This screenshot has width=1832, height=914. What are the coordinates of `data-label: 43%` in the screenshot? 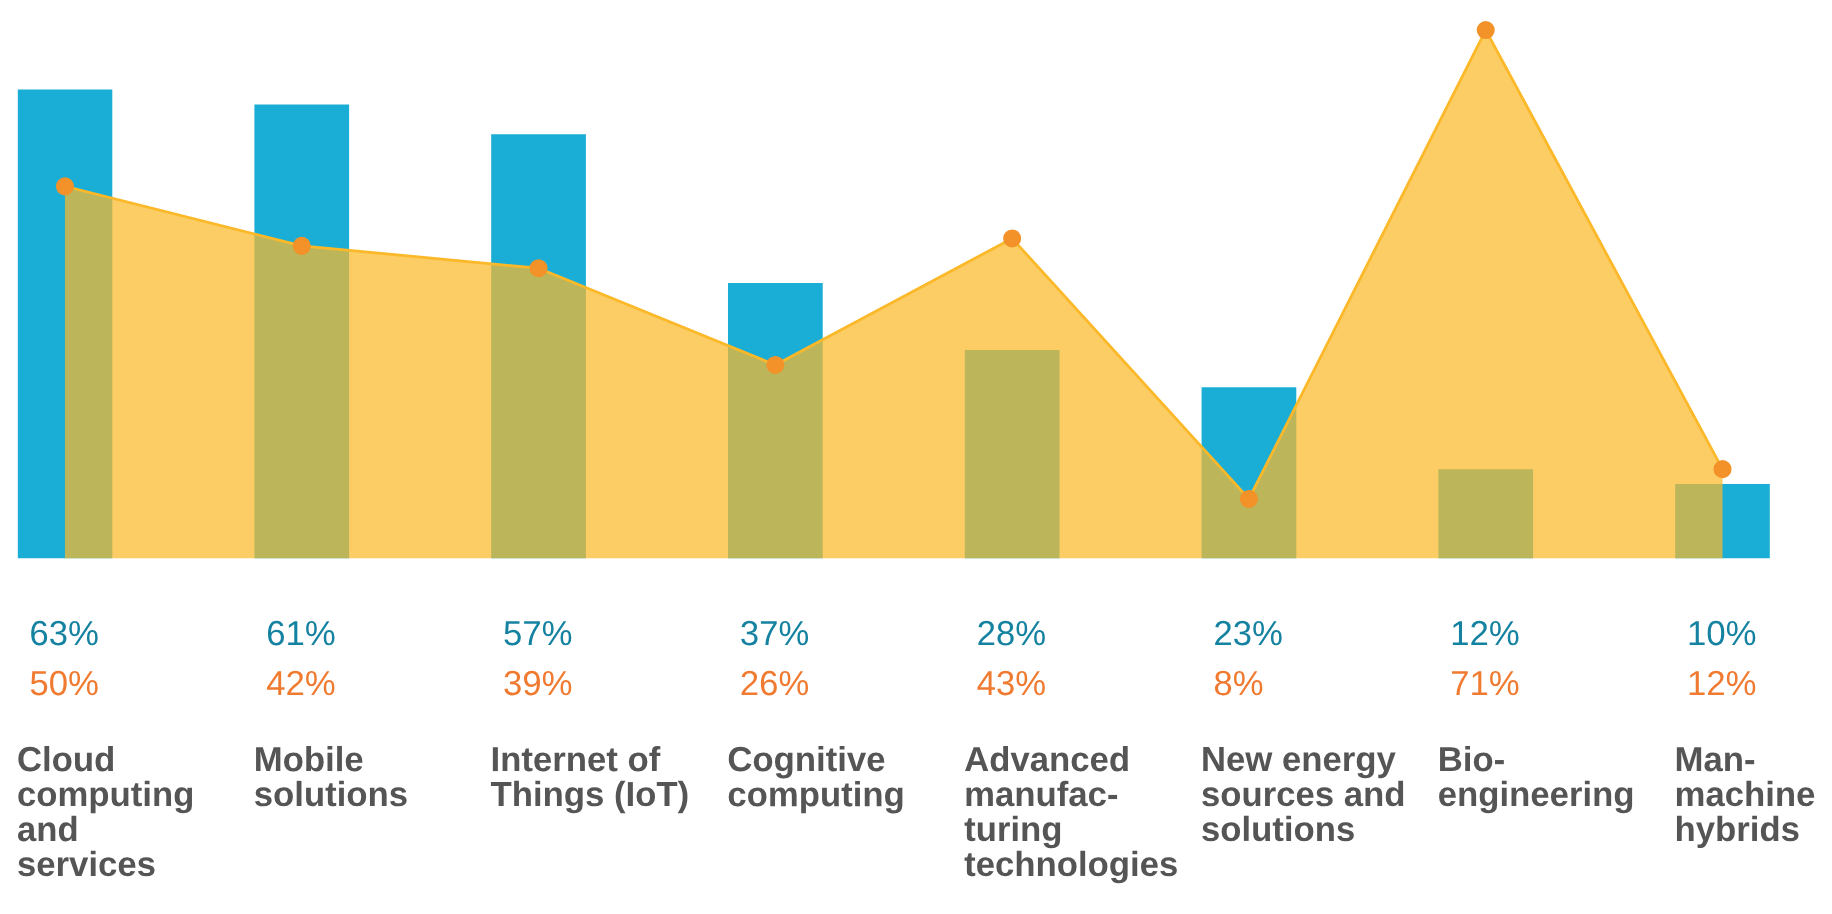 It's located at (1011, 683).